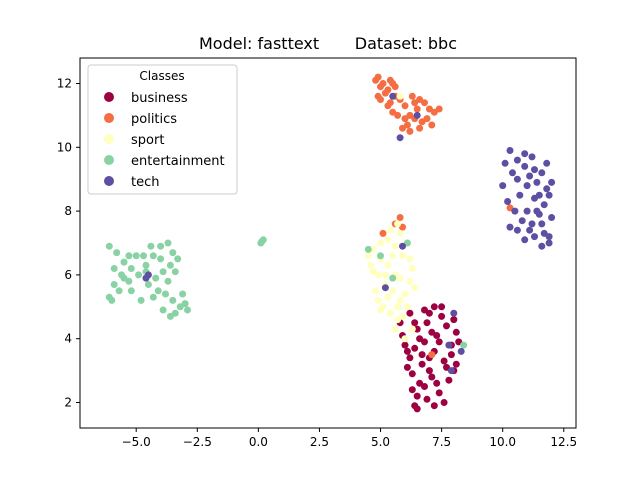 The image size is (640, 480). Describe the element at coordinates (441, 442) in the screenshot. I see `x-tick-label-5: 7.5` at that location.